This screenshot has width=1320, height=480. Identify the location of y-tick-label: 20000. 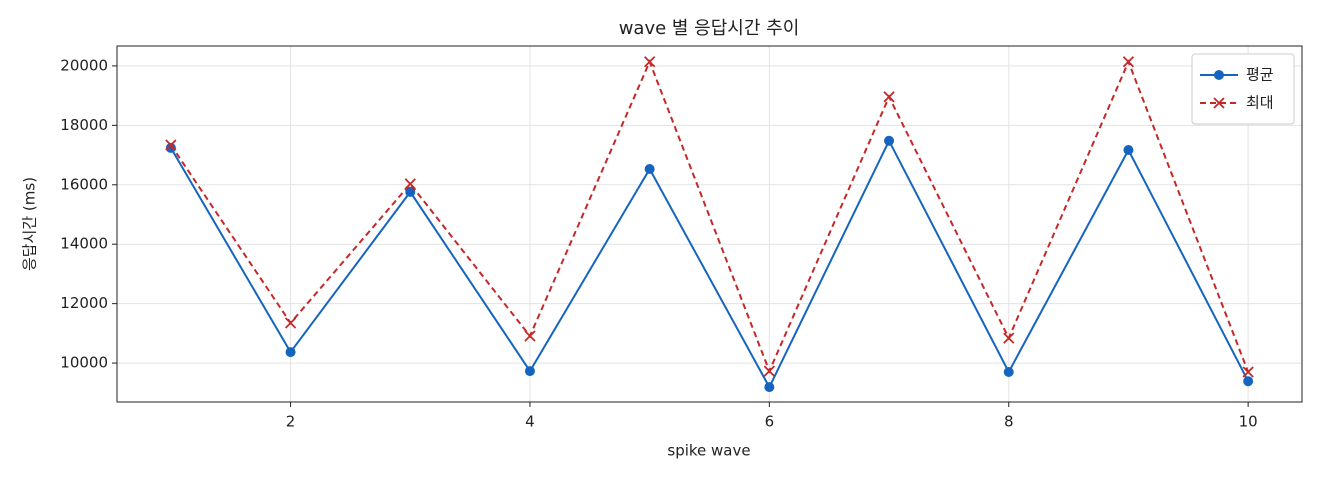
(84, 65).